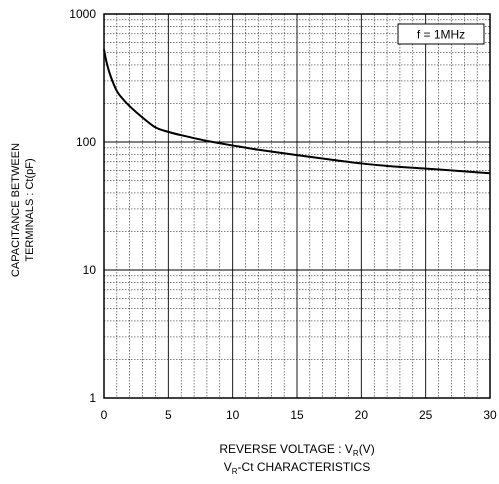  What do you see at coordinates (304, 467) in the screenshot?
I see `chart-caption-rest: -Ct CHARACTERISTICS` at bounding box center [304, 467].